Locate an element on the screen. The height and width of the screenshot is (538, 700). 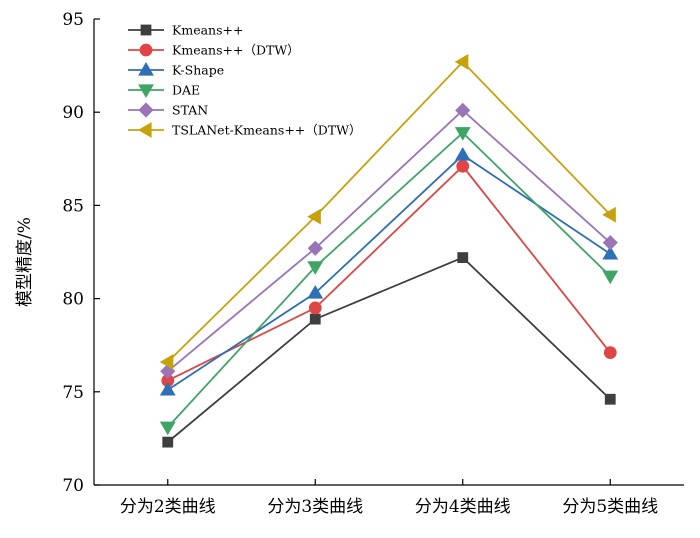
legend-label: STAN is located at coordinates (190, 110).